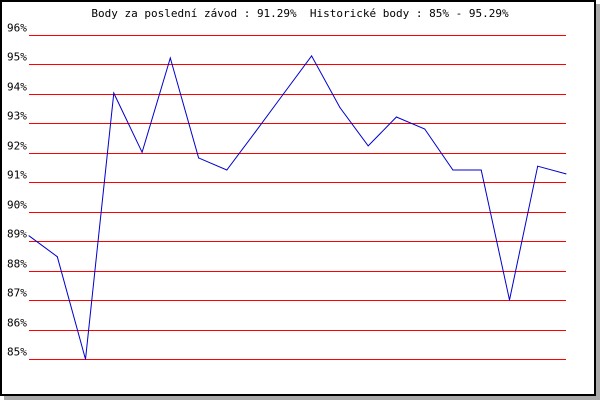  Describe the element at coordinates (17, 28) in the screenshot. I see `y-tick-label: 96%` at that location.